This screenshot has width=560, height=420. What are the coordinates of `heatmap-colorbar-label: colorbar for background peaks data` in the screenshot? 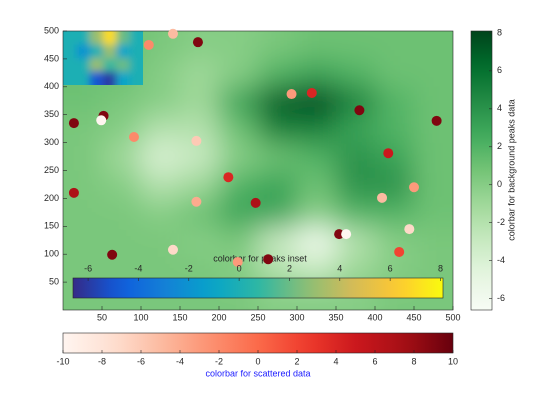 It's located at (511, 170).